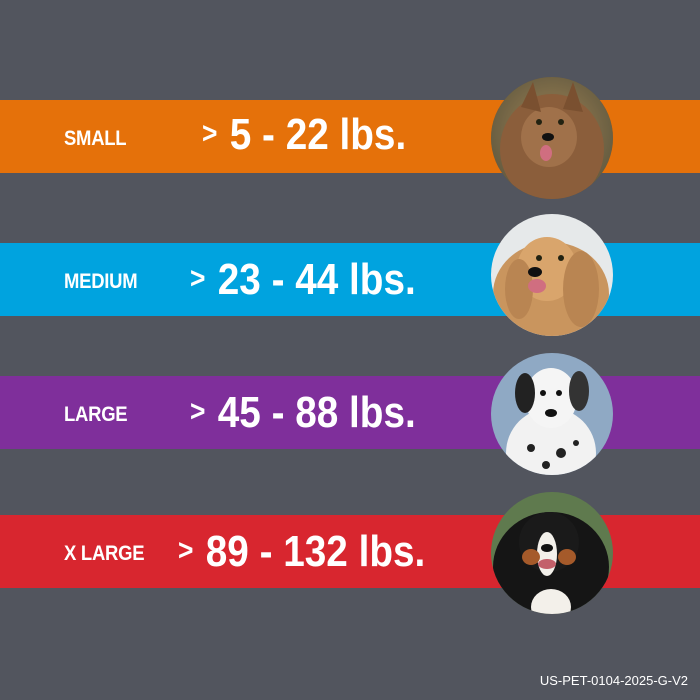 Image resolution: width=700 pixels, height=700 pixels. I want to click on weight-range: >23 - 44 lbs., so click(303, 280).